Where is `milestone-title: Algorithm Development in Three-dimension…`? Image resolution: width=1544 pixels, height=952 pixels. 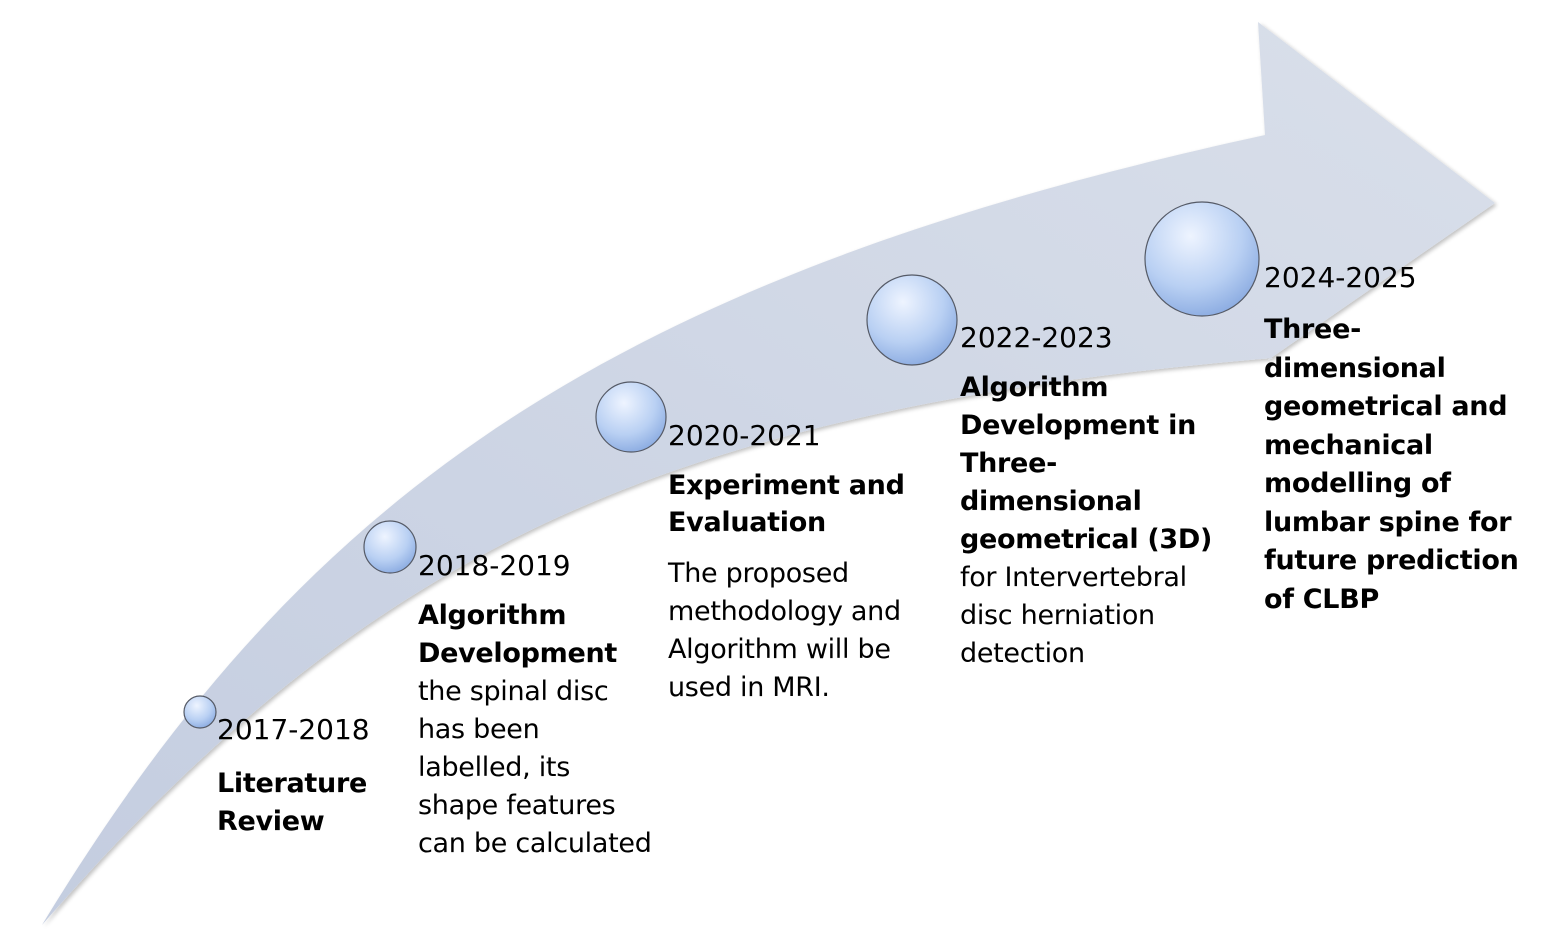 milestone-title: Algorithm Development in Three-dimension… is located at coordinates (1086, 463).